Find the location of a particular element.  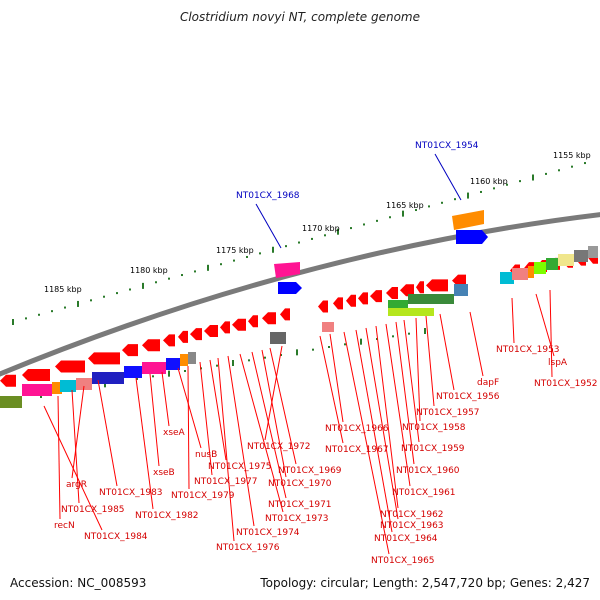

map-title: Clostridium novyi NT, complete genome is located at coordinates (300, 17).